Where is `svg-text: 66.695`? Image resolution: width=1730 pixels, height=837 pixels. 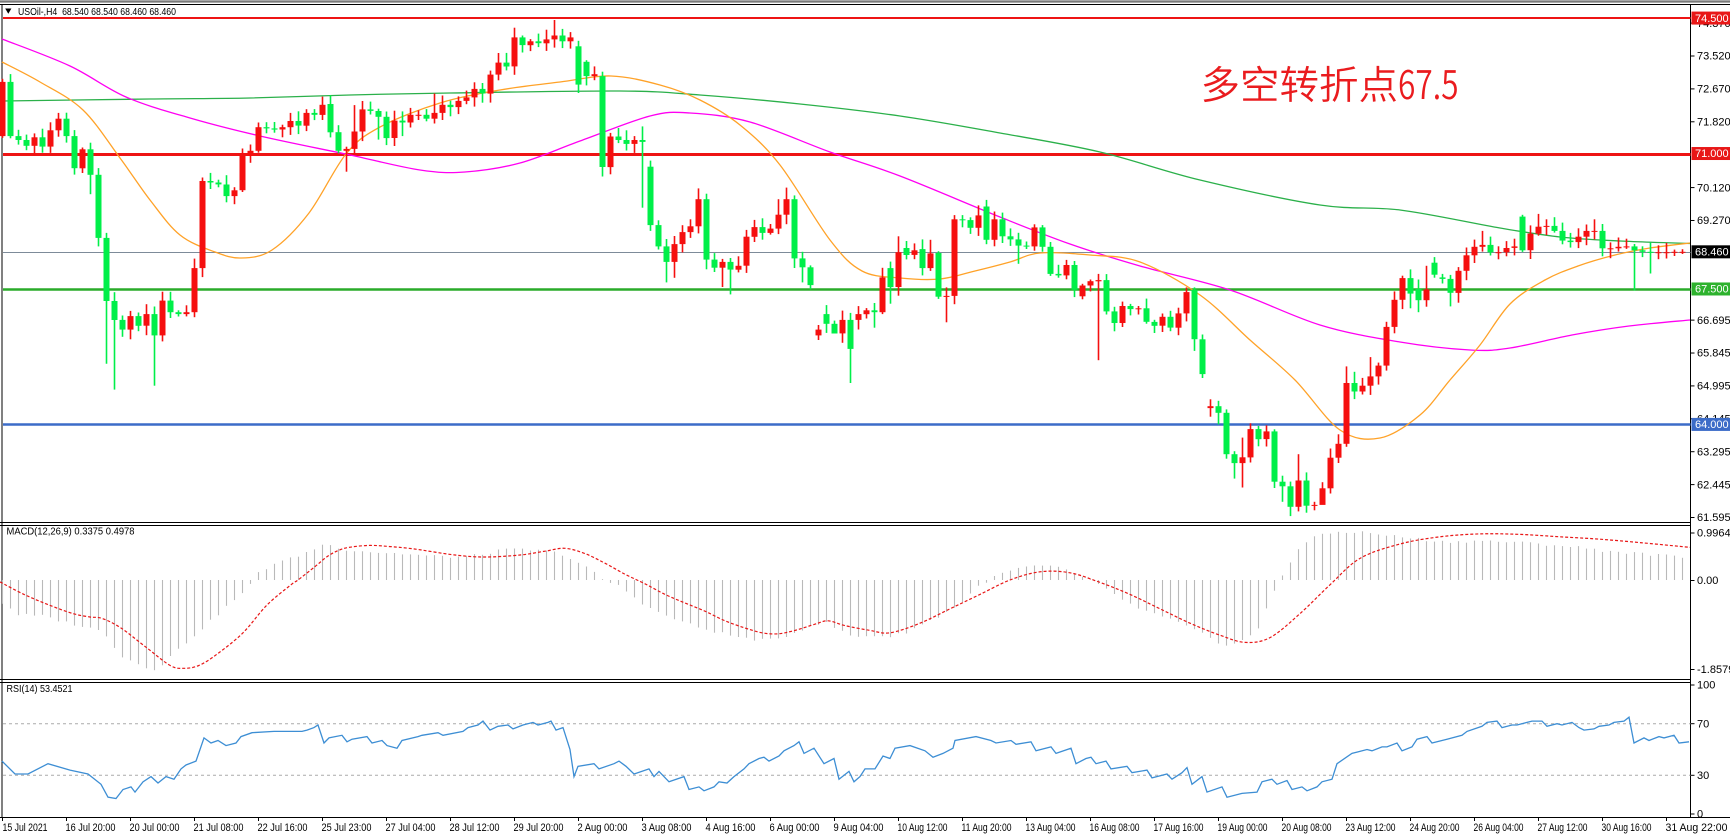 svg-text: 66.695 is located at coordinates (1713, 321).